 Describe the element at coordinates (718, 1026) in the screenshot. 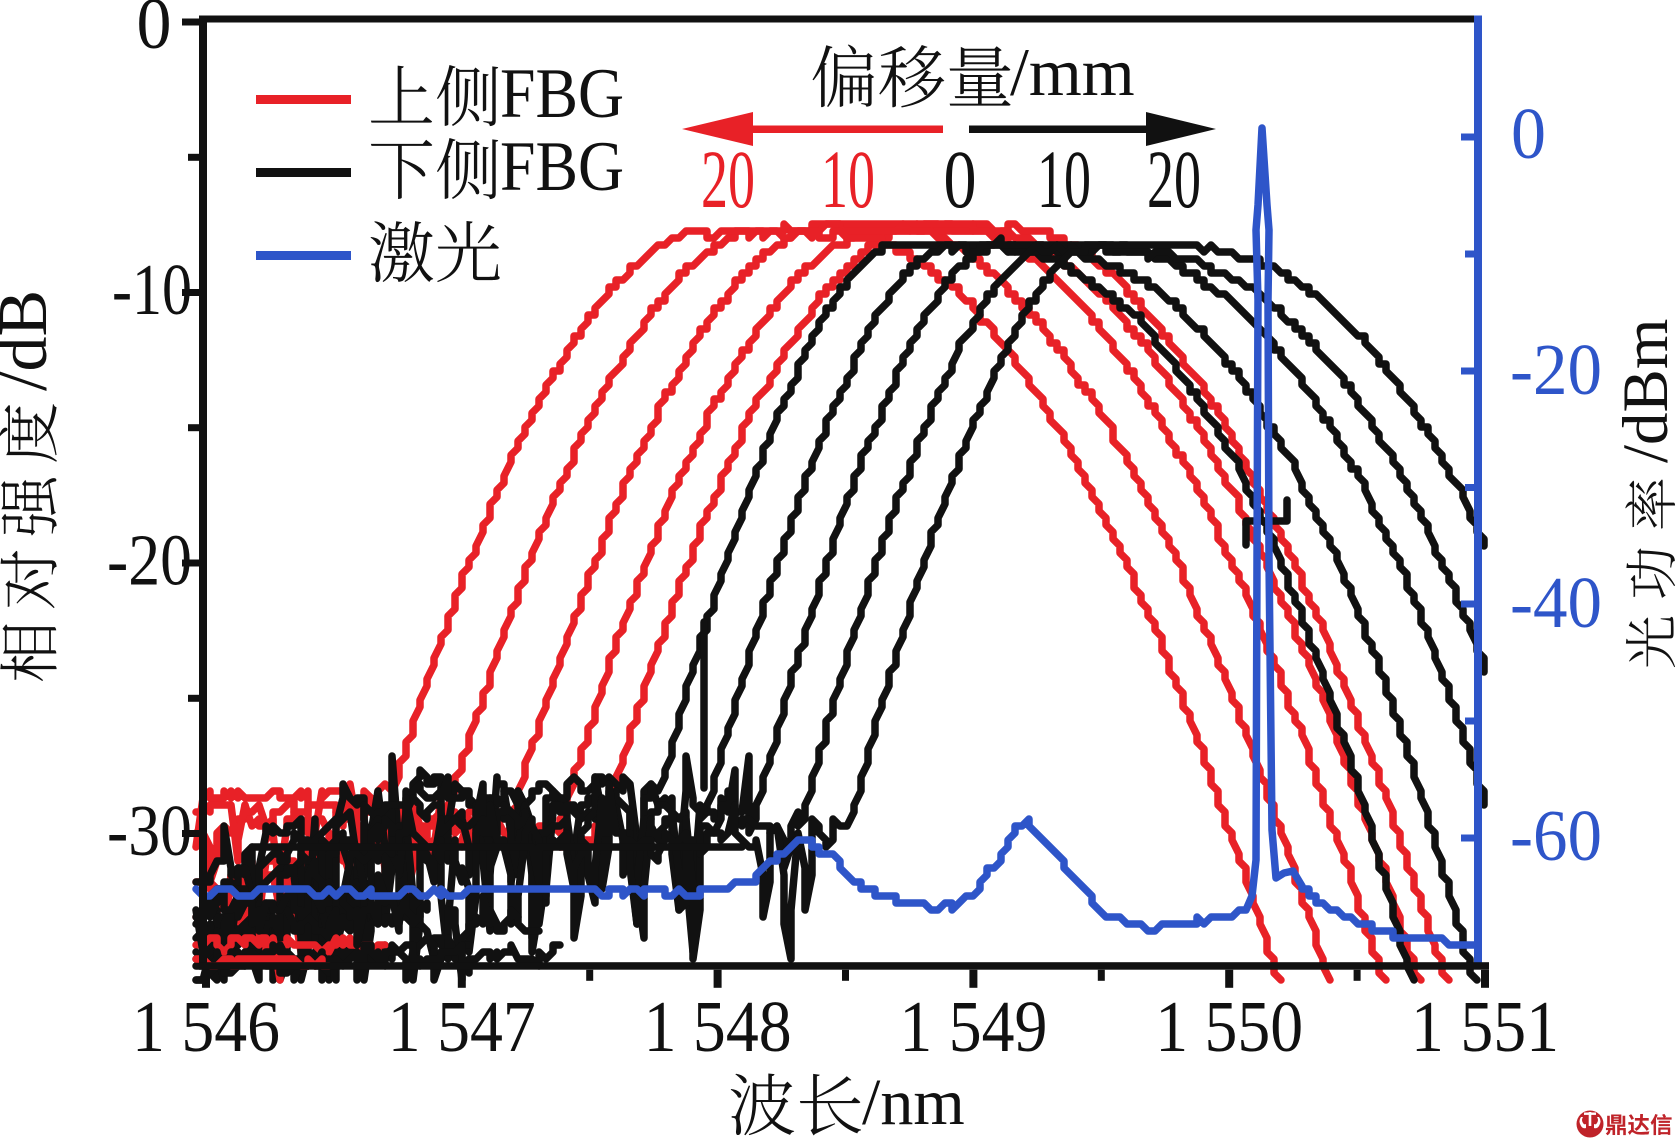

I see `svg-text: 1 548` at that location.